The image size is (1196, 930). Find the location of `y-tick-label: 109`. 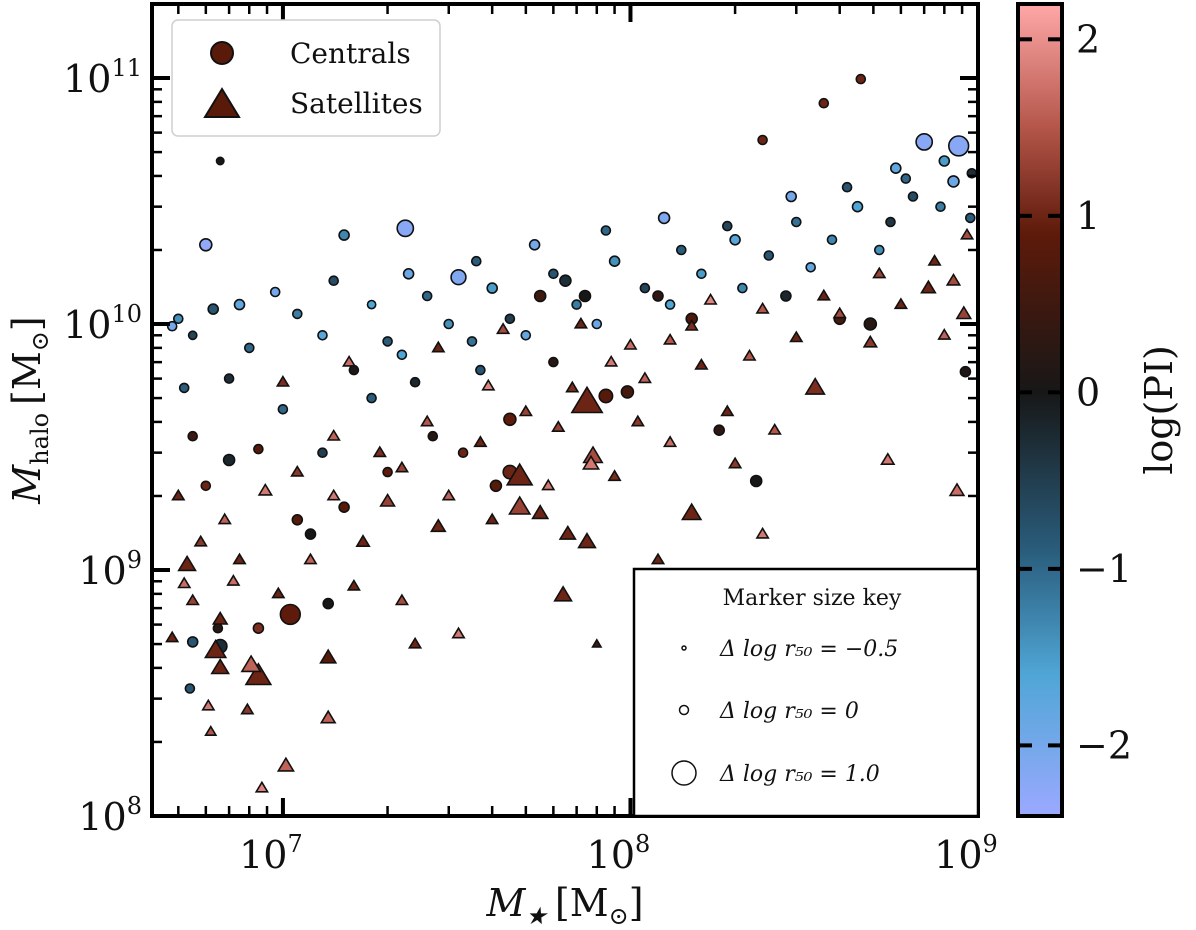

y-tick-label: 109 is located at coordinates (110, 569).